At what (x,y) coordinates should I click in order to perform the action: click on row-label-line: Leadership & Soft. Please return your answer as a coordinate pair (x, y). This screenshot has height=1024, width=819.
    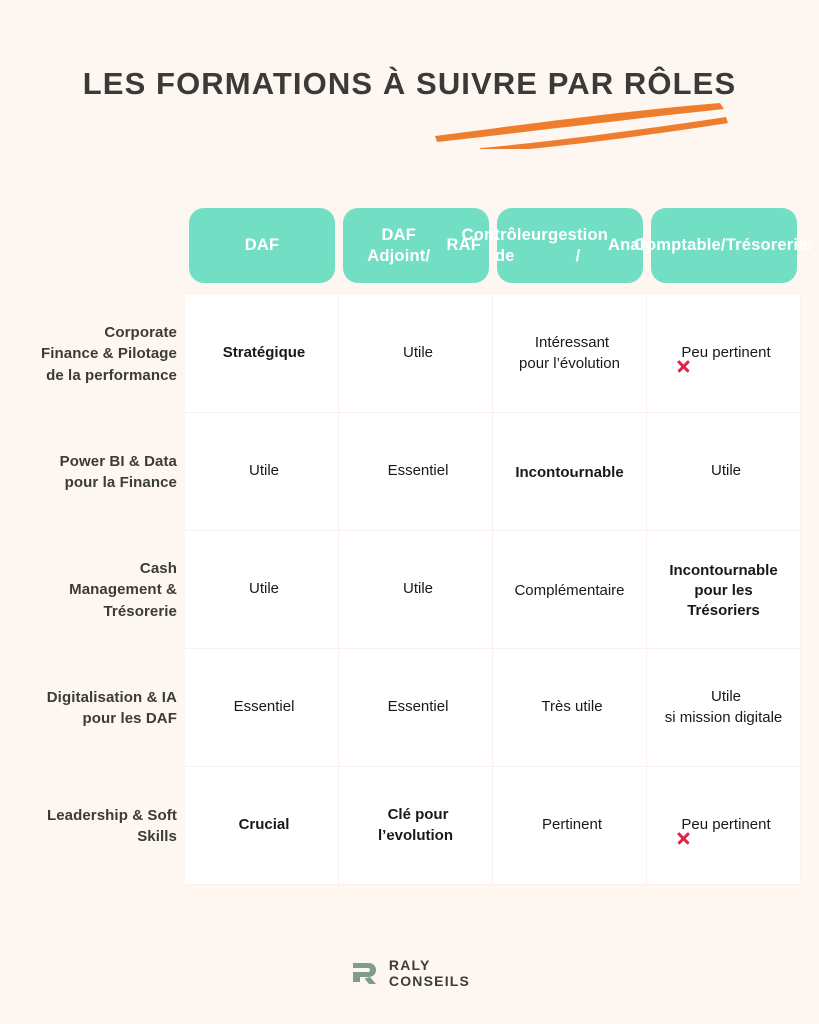
    Looking at the image, I should click on (111, 815).